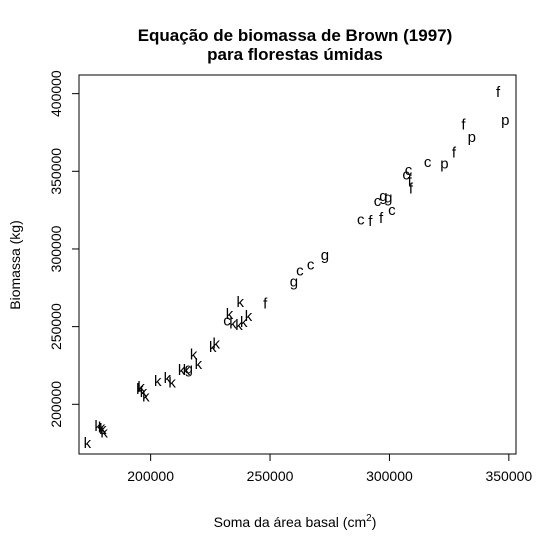  I want to click on y-tick-label: 350000, so click(56, 171).